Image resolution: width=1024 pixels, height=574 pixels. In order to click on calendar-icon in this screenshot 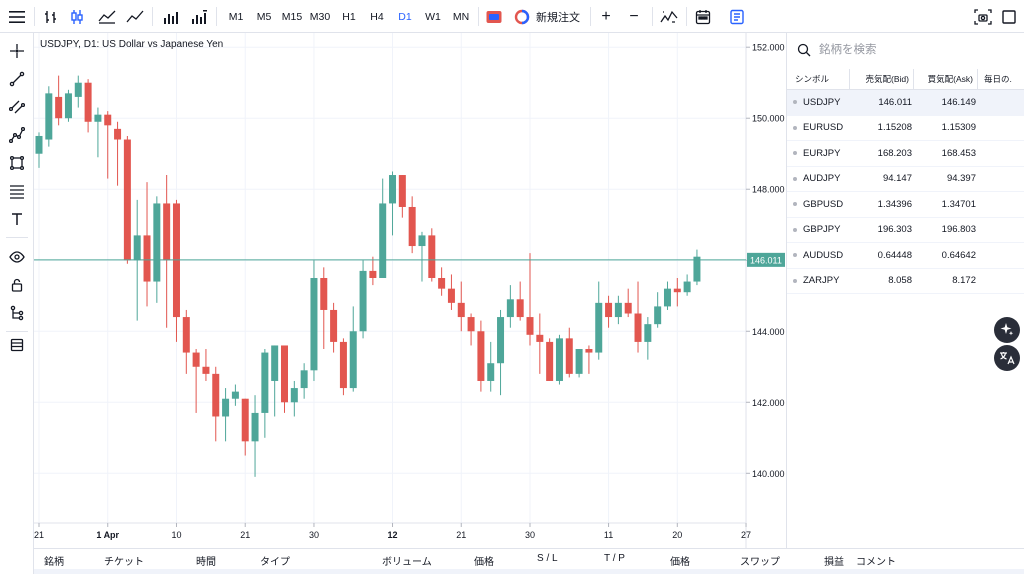, I will do `click(703, 16)`.